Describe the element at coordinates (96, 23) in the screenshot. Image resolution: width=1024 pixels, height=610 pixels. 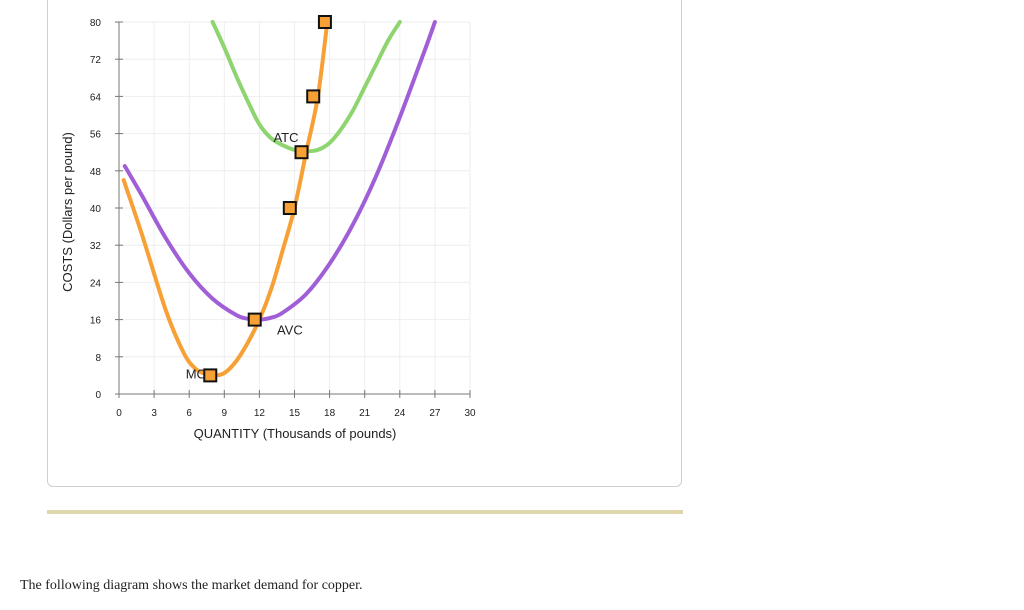
I see `y-tick-label: 80` at that location.